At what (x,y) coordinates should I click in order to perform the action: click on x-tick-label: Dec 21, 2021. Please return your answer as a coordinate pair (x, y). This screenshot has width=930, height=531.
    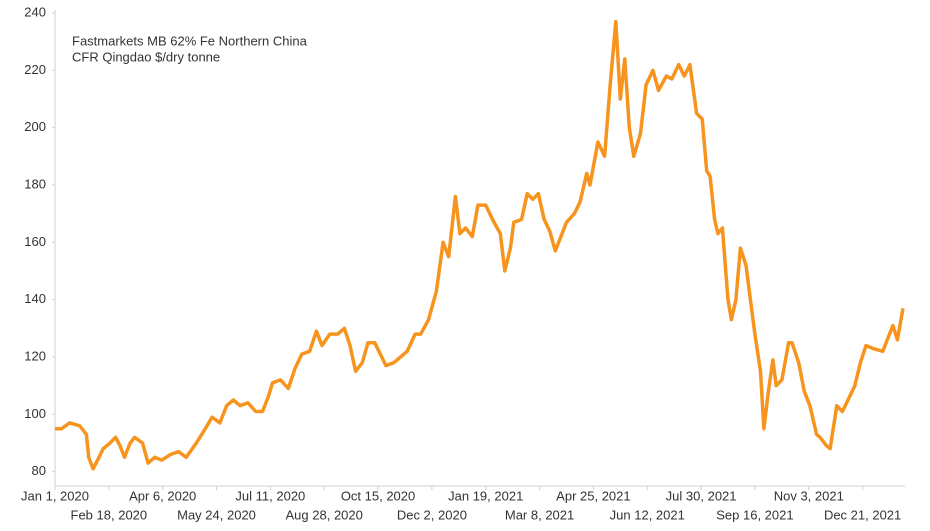
    Looking at the image, I should click on (862, 514).